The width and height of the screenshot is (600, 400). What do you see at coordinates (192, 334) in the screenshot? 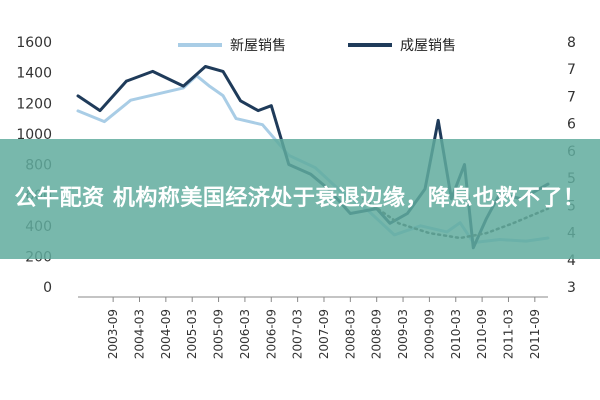
I see `x-tick-label: 2005-03` at bounding box center [192, 334].